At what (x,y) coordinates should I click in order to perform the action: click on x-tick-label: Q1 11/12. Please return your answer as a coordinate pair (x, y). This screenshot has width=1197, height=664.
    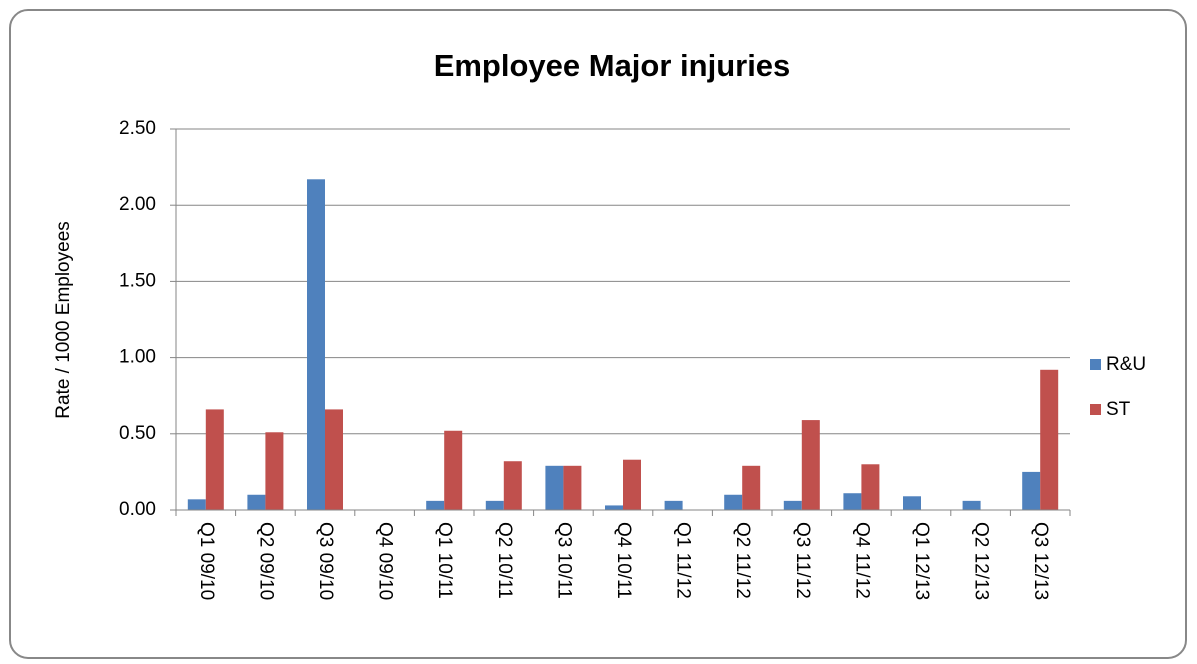
    Looking at the image, I should click on (683, 560).